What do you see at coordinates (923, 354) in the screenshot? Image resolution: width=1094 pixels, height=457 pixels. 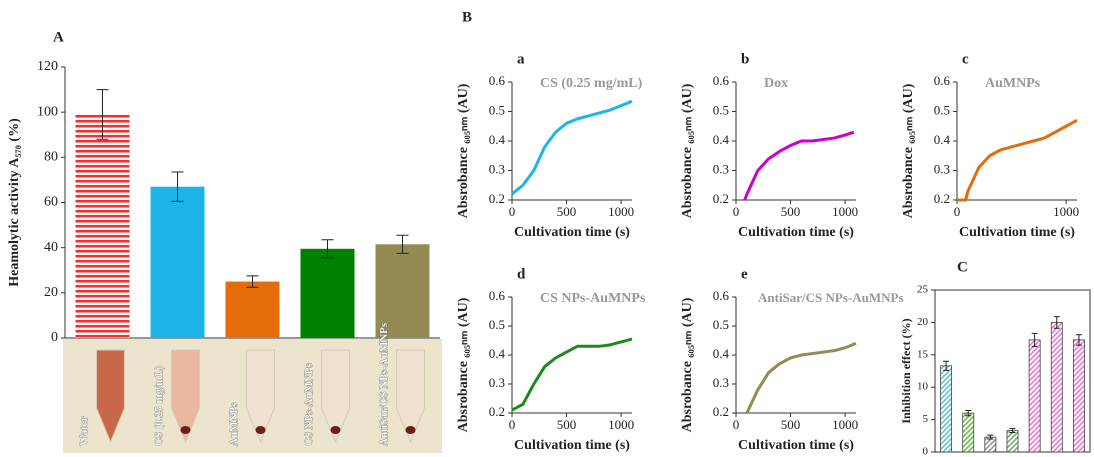 I see `y-tick-label: 15` at bounding box center [923, 354].